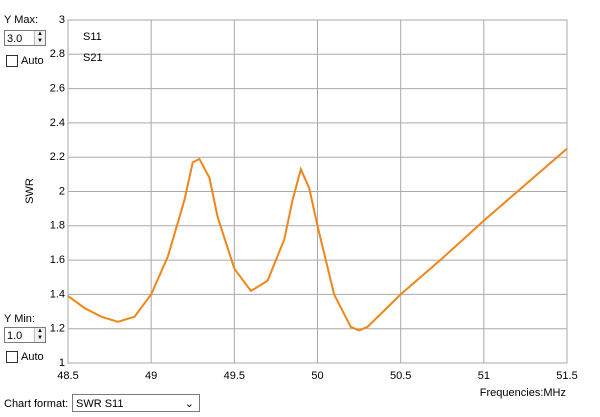 The width and height of the screenshot is (600, 417). I want to click on legend-label: S11, so click(92, 37).